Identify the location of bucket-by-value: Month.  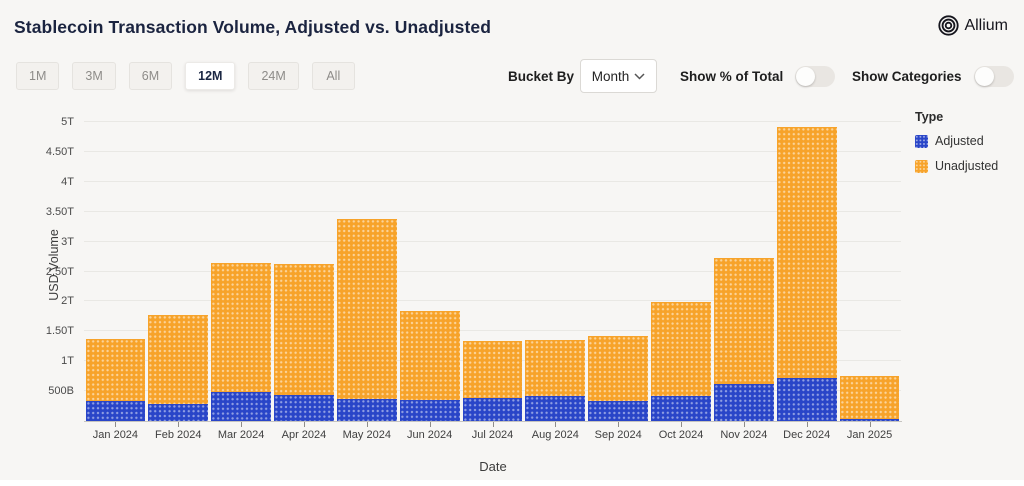
(610, 76).